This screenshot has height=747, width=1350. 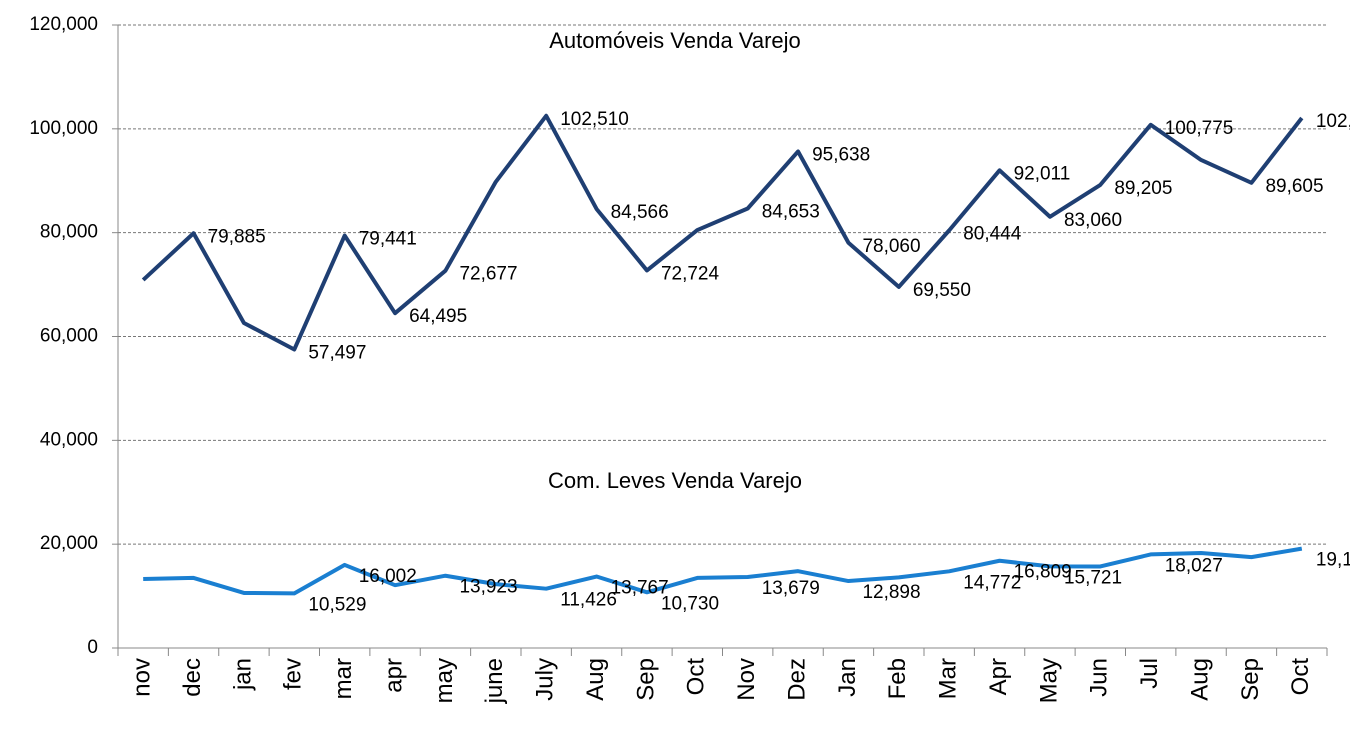 What do you see at coordinates (746, 679) in the screenshot?
I see `x-tick-label: Nov` at bounding box center [746, 679].